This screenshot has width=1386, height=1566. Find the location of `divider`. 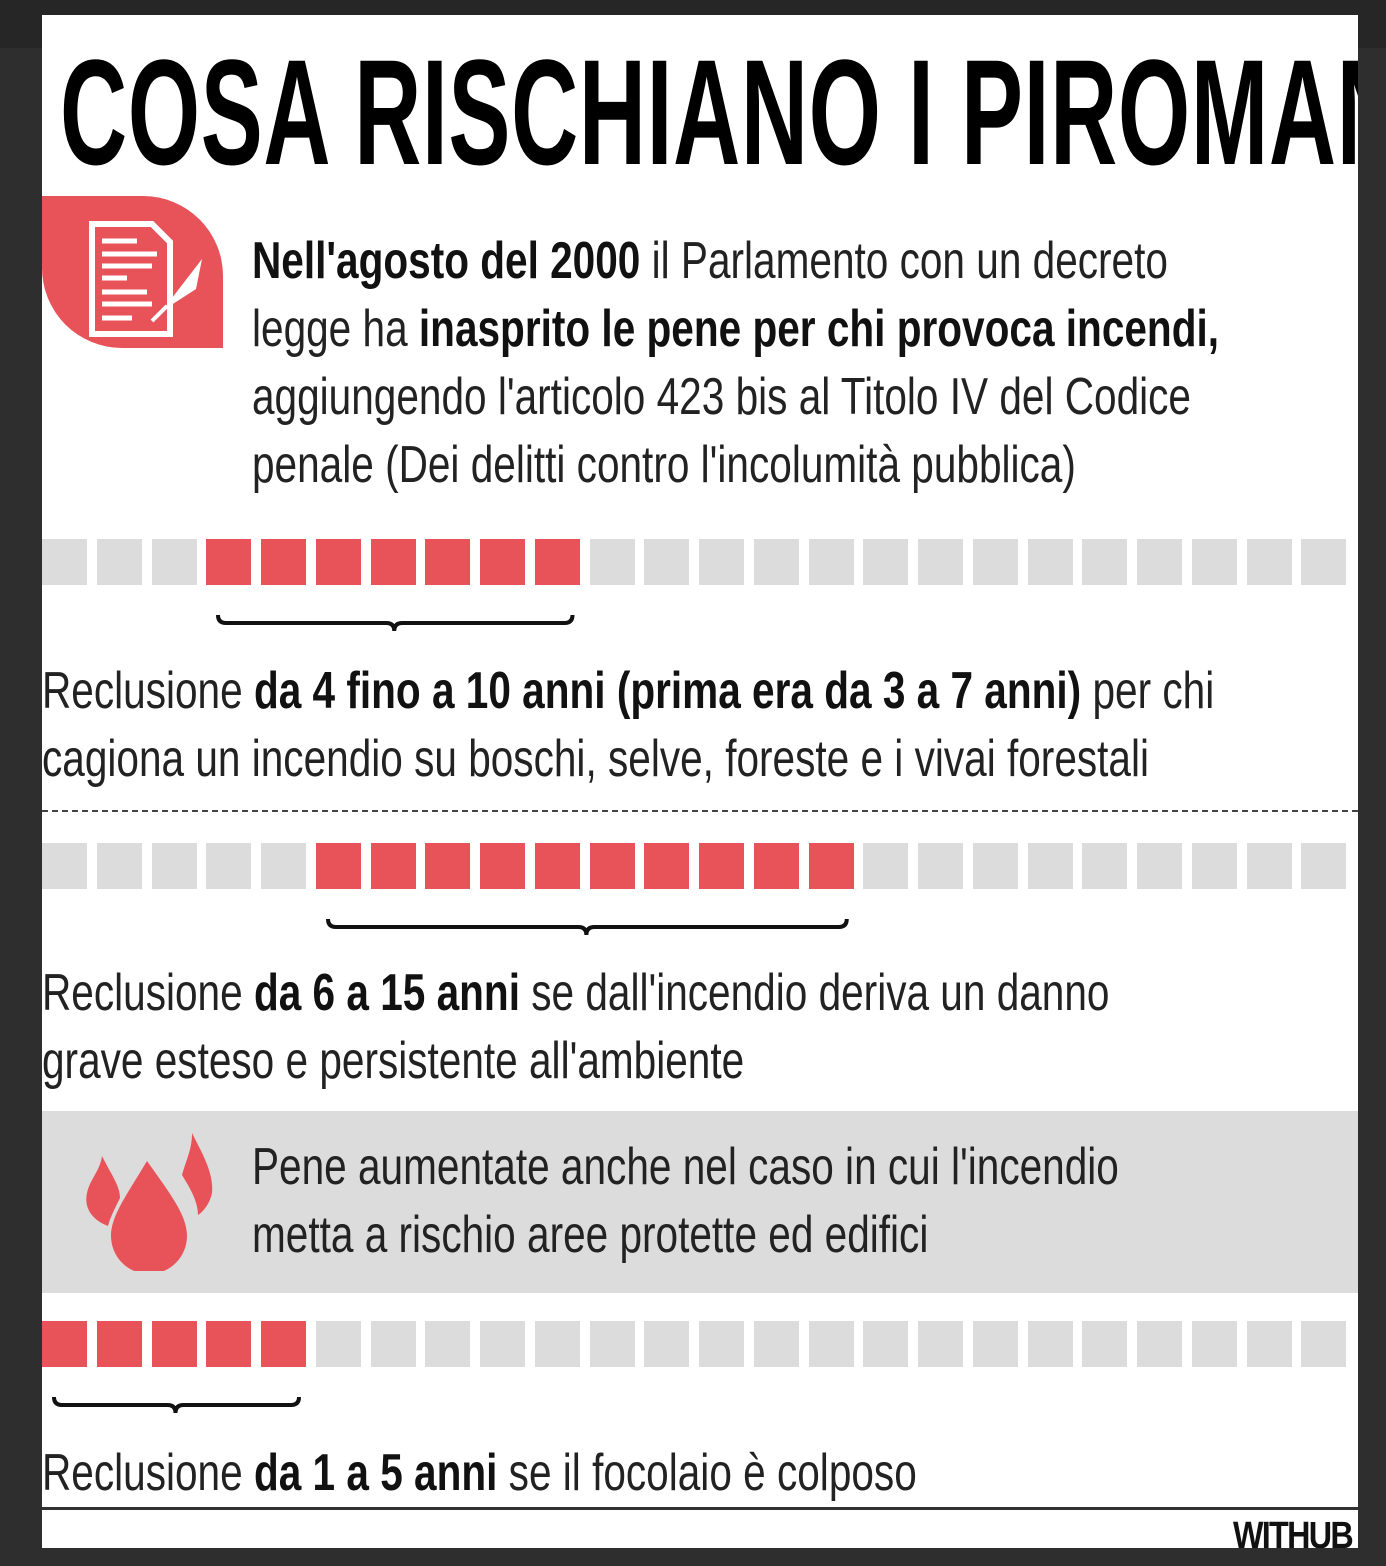

divider is located at coordinates (700, 811).